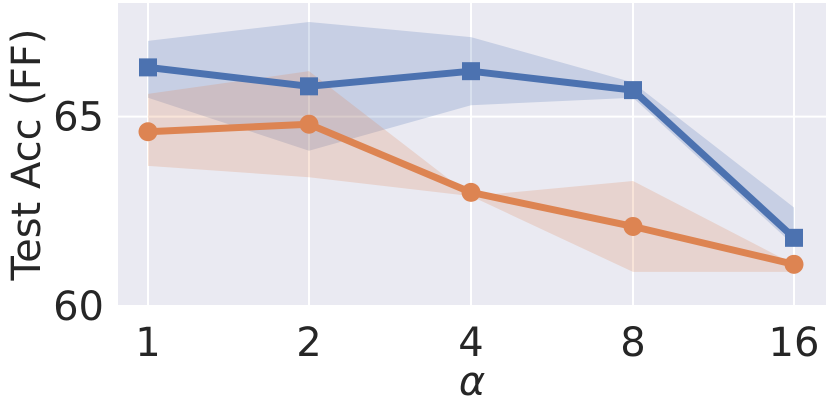 This screenshot has height=402, width=830. What do you see at coordinates (794, 343) in the screenshot?
I see `x-tick-label: 16` at bounding box center [794, 343].